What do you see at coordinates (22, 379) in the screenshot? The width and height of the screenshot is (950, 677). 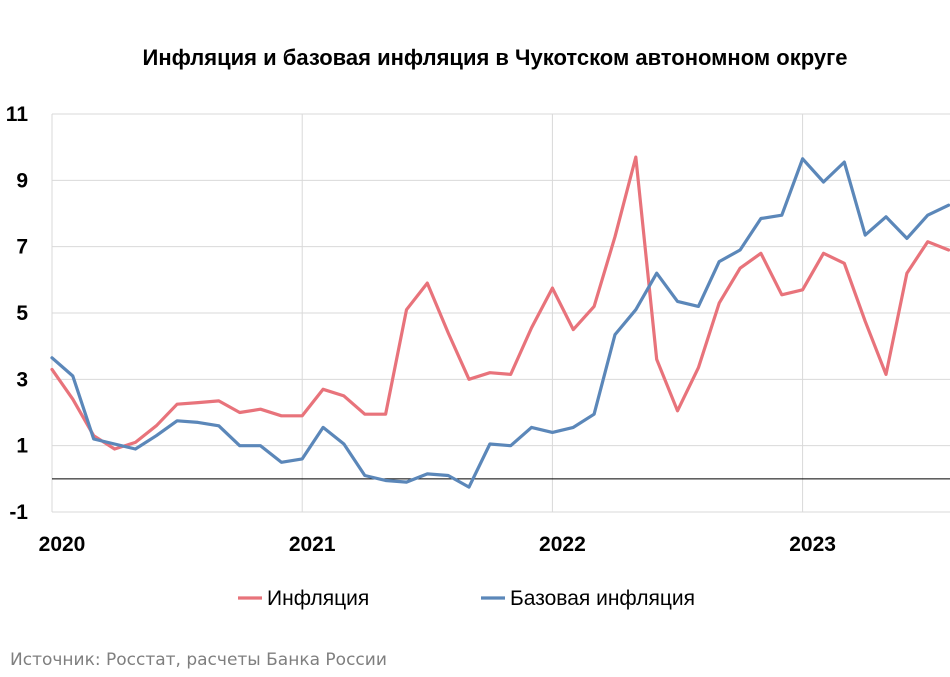 I see `y-tick-label: 3` at bounding box center [22, 379].